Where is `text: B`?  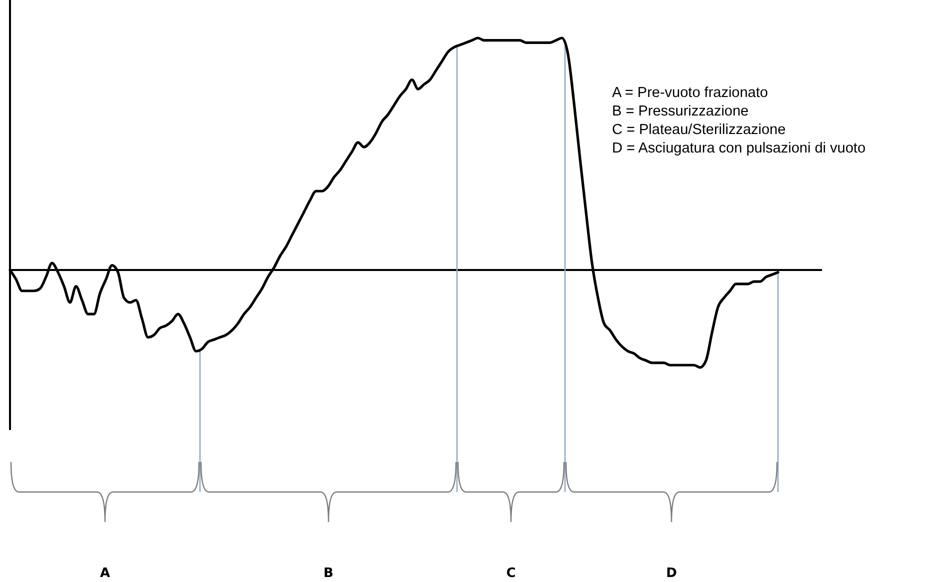
text: B is located at coordinates (329, 573).